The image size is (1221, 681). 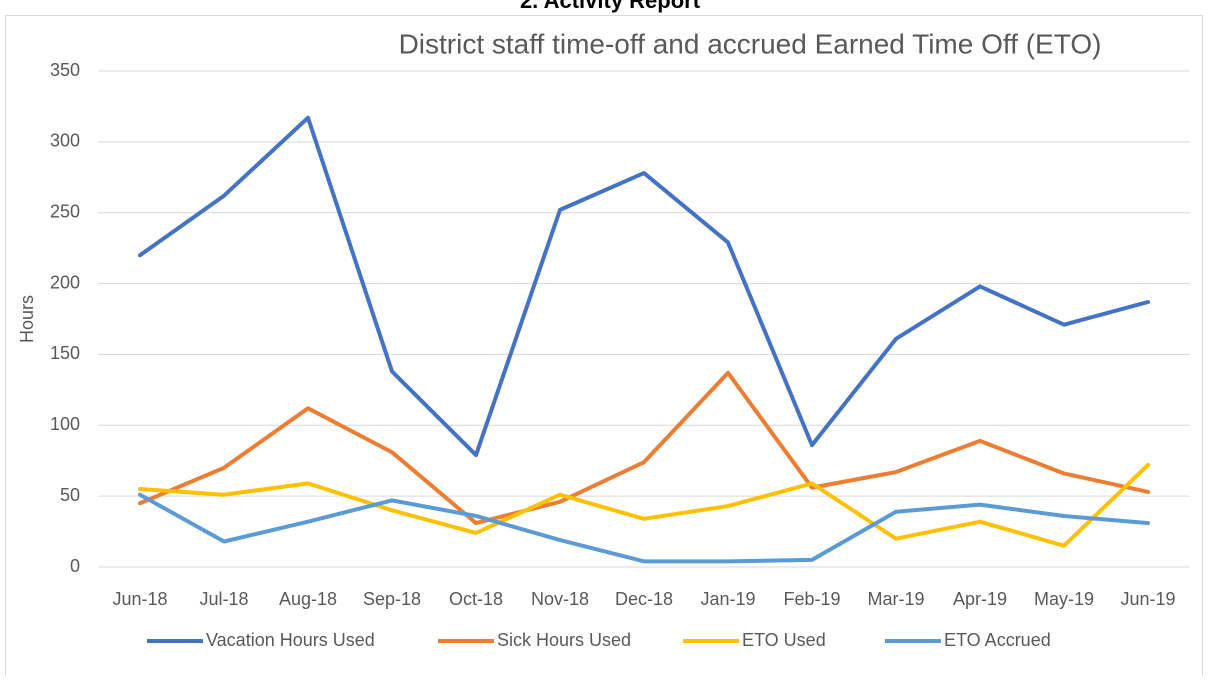 What do you see at coordinates (75, 566) in the screenshot?
I see `y-tick-label: 0` at bounding box center [75, 566].